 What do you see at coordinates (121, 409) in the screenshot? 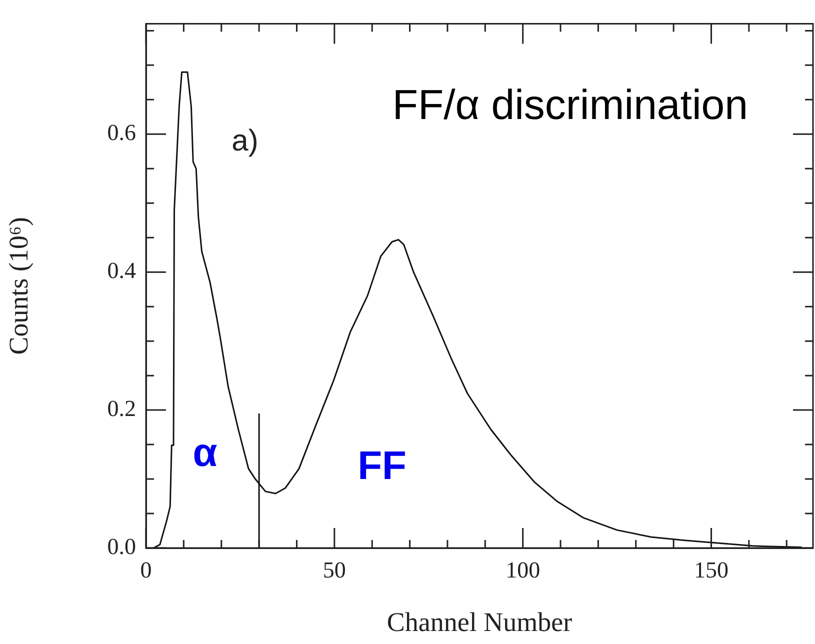
I see `y-tick-label: 0.2` at bounding box center [121, 409].